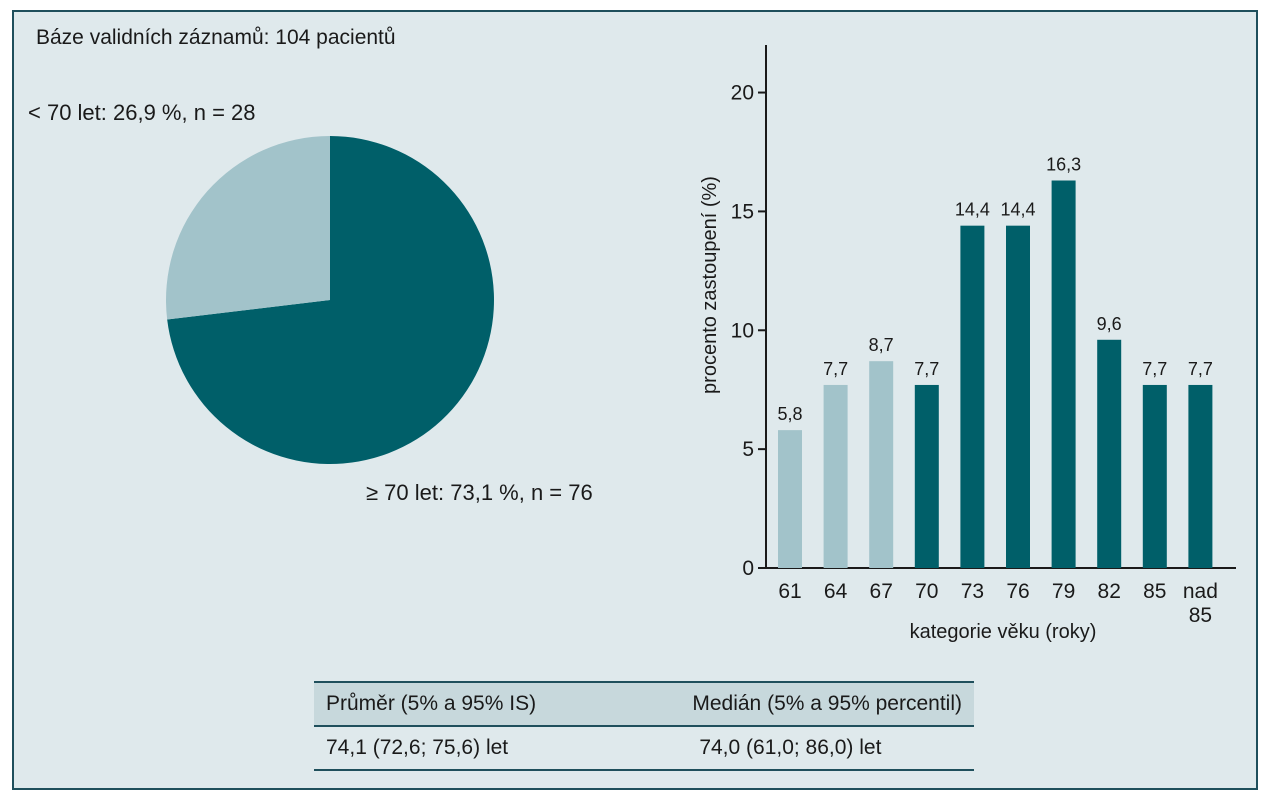  I want to click on bar-value-label: 8,7, so click(881, 345).